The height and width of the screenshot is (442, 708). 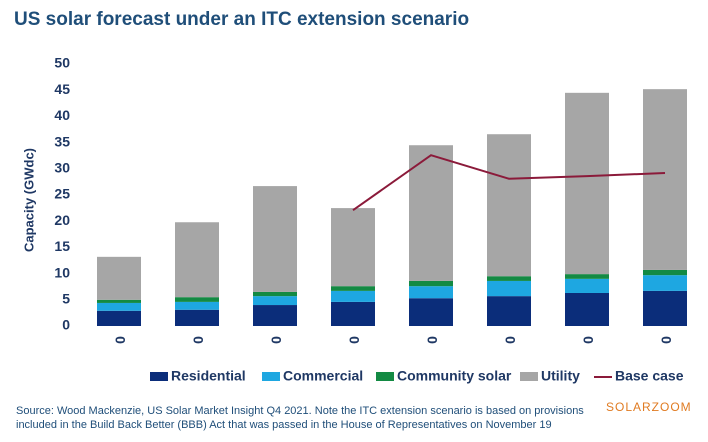 What do you see at coordinates (454, 376) in the screenshot?
I see `legend-label: Community solar` at bounding box center [454, 376].